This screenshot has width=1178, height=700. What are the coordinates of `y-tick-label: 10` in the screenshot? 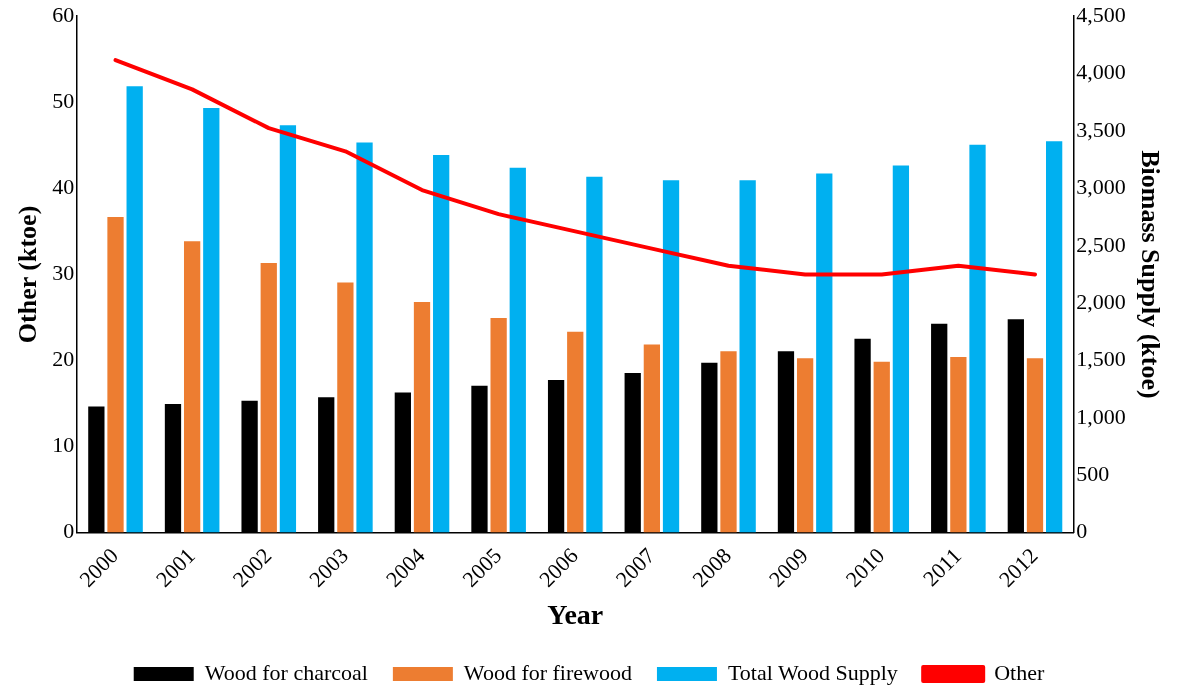 It's located at (63, 445).